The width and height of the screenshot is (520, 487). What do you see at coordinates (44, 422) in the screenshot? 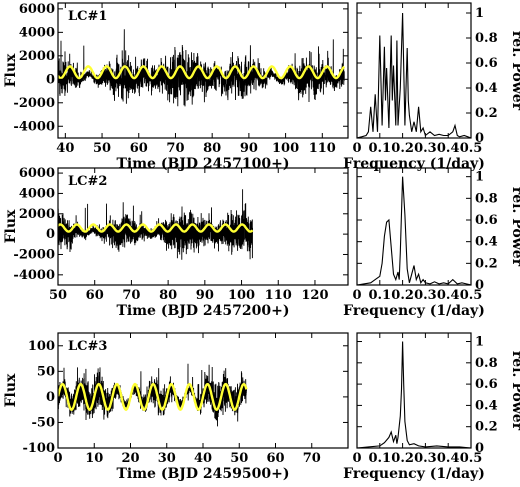
I see `lc-3-ytick-label: -50` at bounding box center [44, 422].